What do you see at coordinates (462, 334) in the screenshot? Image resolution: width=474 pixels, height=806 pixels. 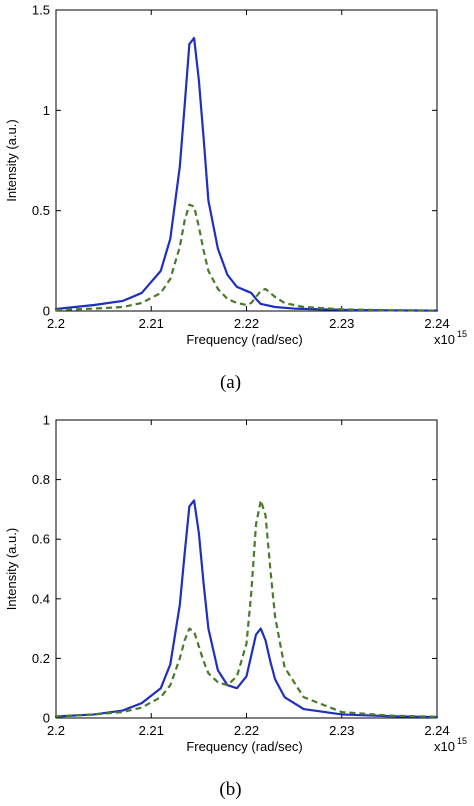 I see `chart-a-x-exponent-power: 15` at bounding box center [462, 334].